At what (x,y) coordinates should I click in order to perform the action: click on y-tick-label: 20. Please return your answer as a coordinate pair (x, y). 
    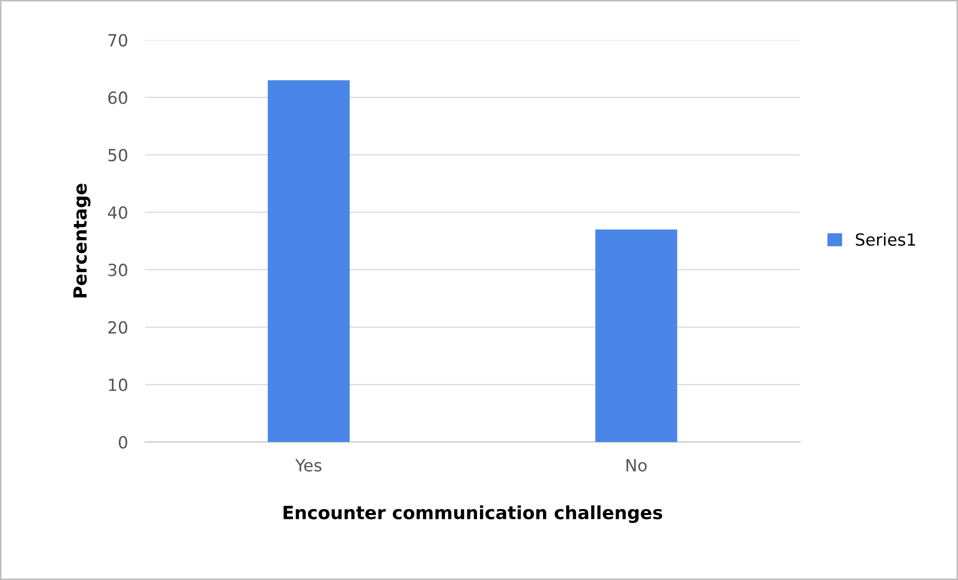
    Looking at the image, I should click on (118, 327).